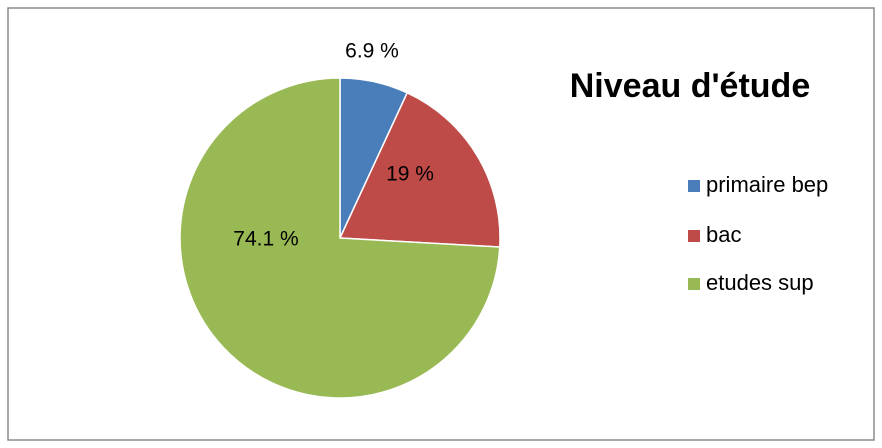 The image size is (882, 448). What do you see at coordinates (265, 239) in the screenshot?
I see `data-label: 74.1 %` at bounding box center [265, 239].